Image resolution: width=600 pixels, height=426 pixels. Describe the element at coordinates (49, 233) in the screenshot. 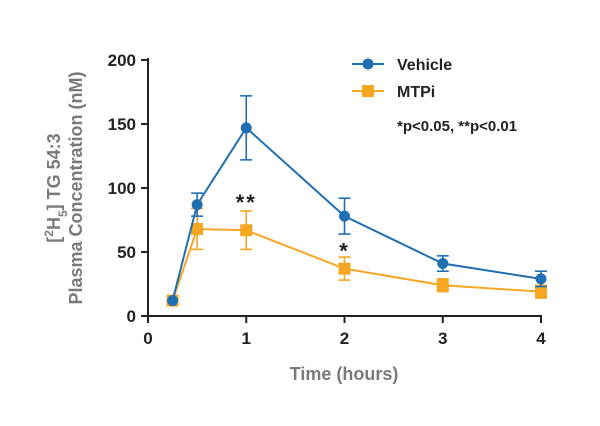

I see `y-title-superscript: 2` at that location.